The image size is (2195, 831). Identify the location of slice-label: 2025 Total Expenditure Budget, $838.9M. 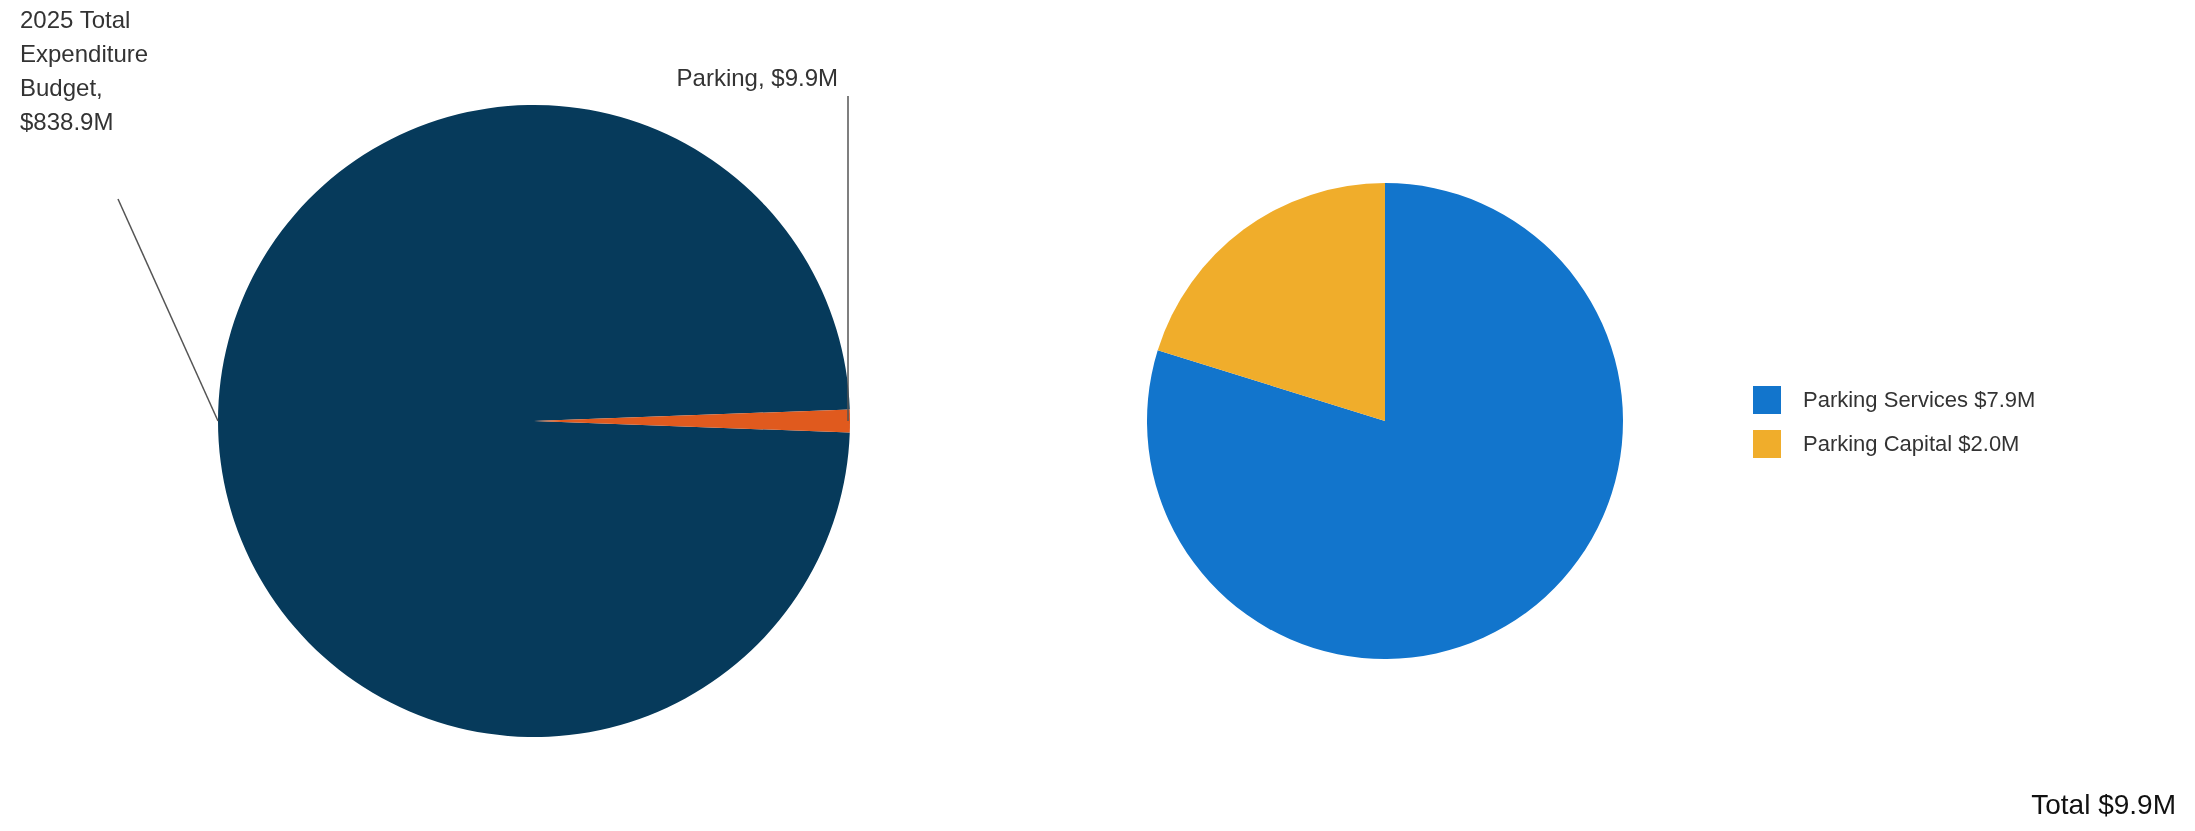
(84, 70).